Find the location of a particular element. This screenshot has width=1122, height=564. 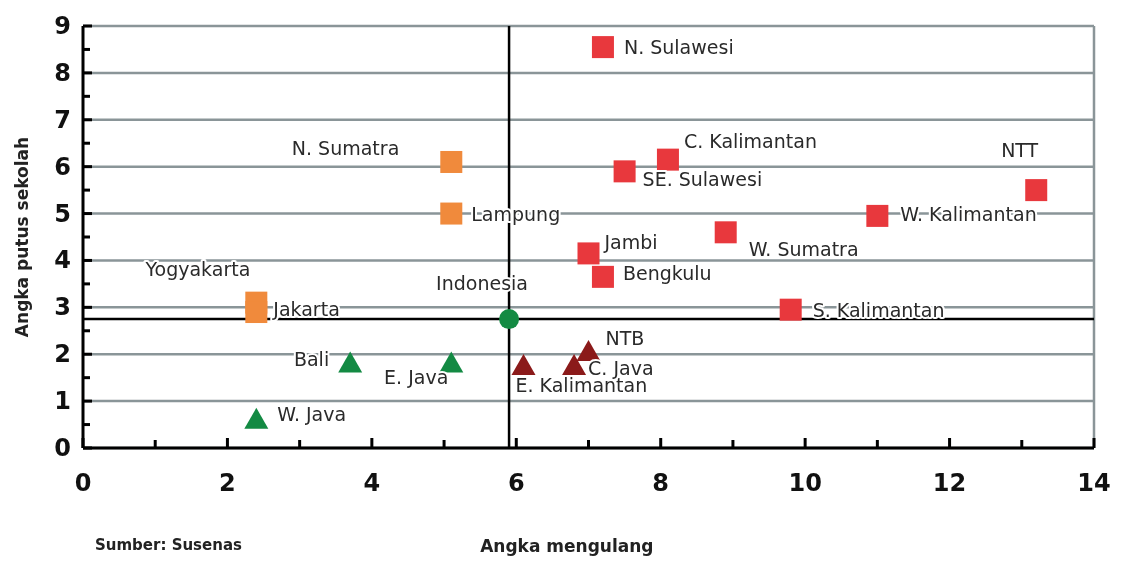

x-tick-label: 0 is located at coordinates (83, 483).